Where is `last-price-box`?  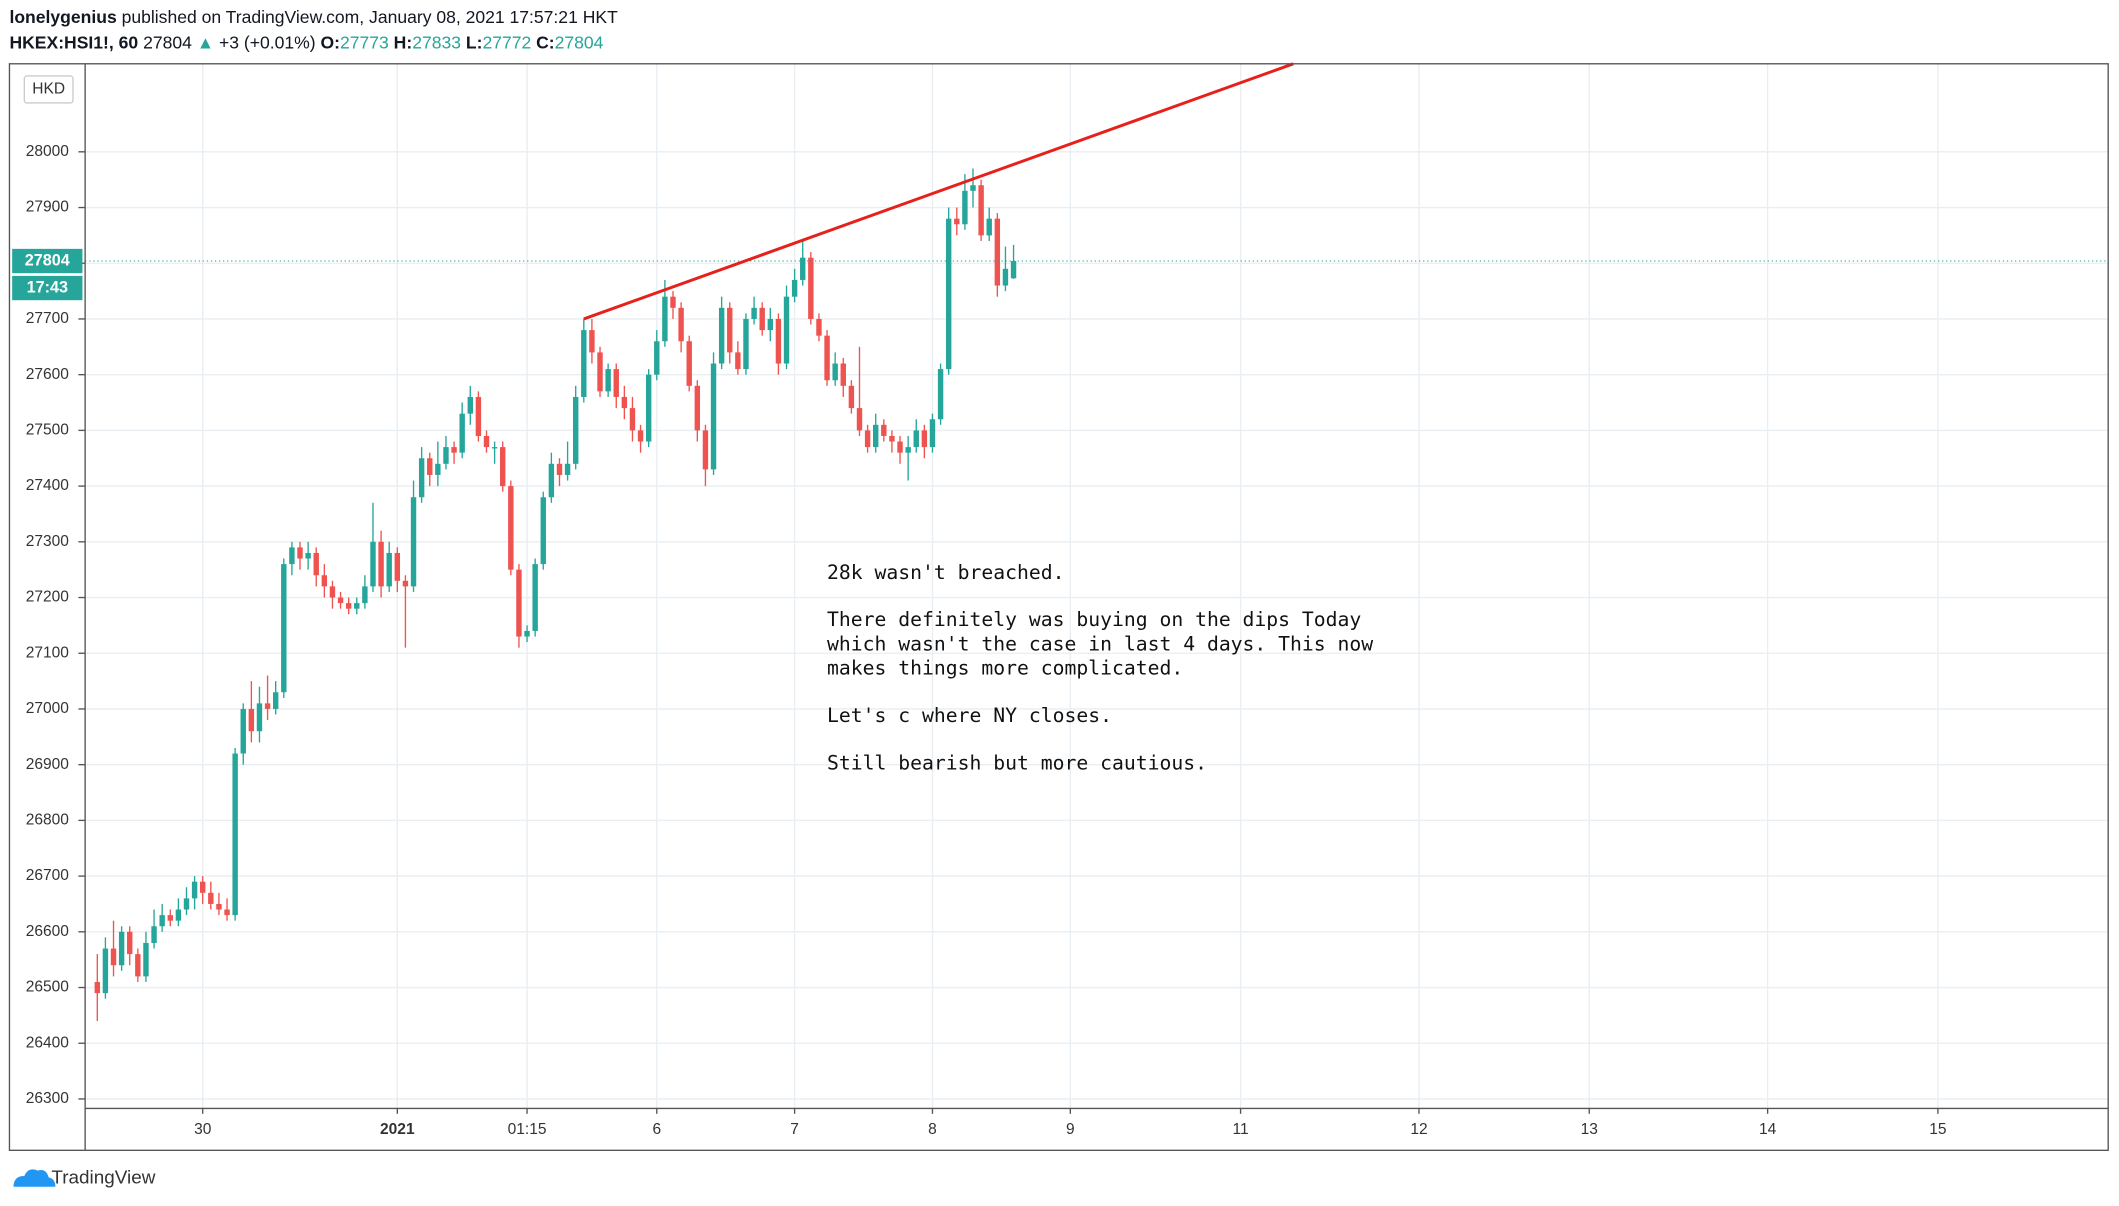 last-price-box is located at coordinates (47, 261).